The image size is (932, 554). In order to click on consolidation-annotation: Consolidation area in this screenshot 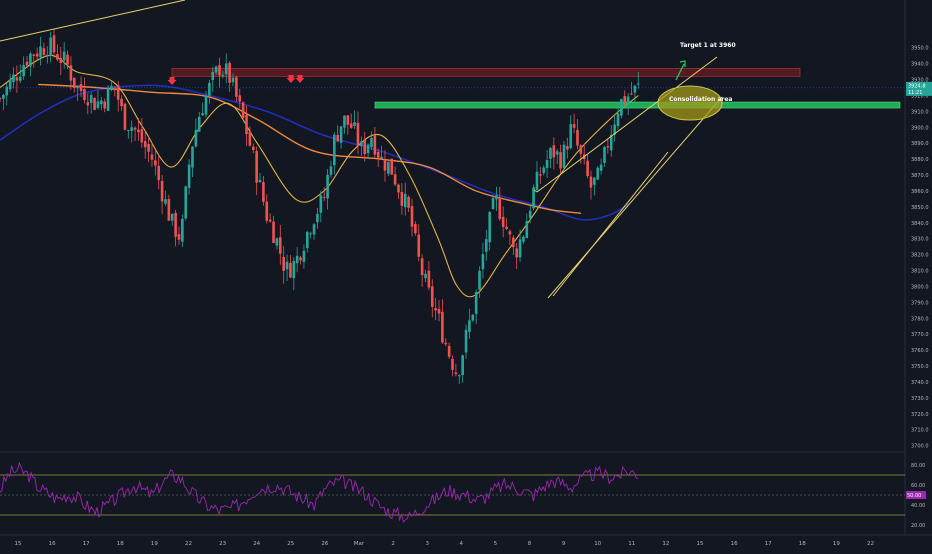, I will do `click(700, 99)`.